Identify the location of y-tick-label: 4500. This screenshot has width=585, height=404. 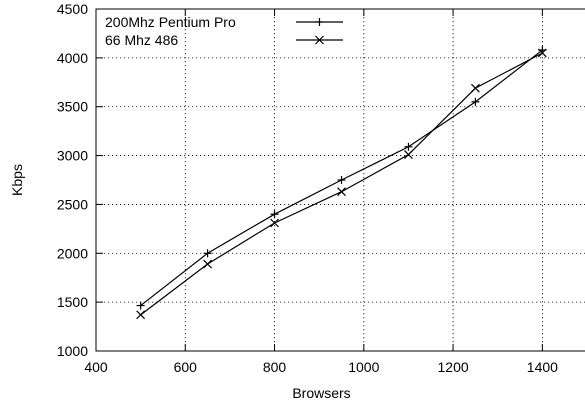
(72, 9).